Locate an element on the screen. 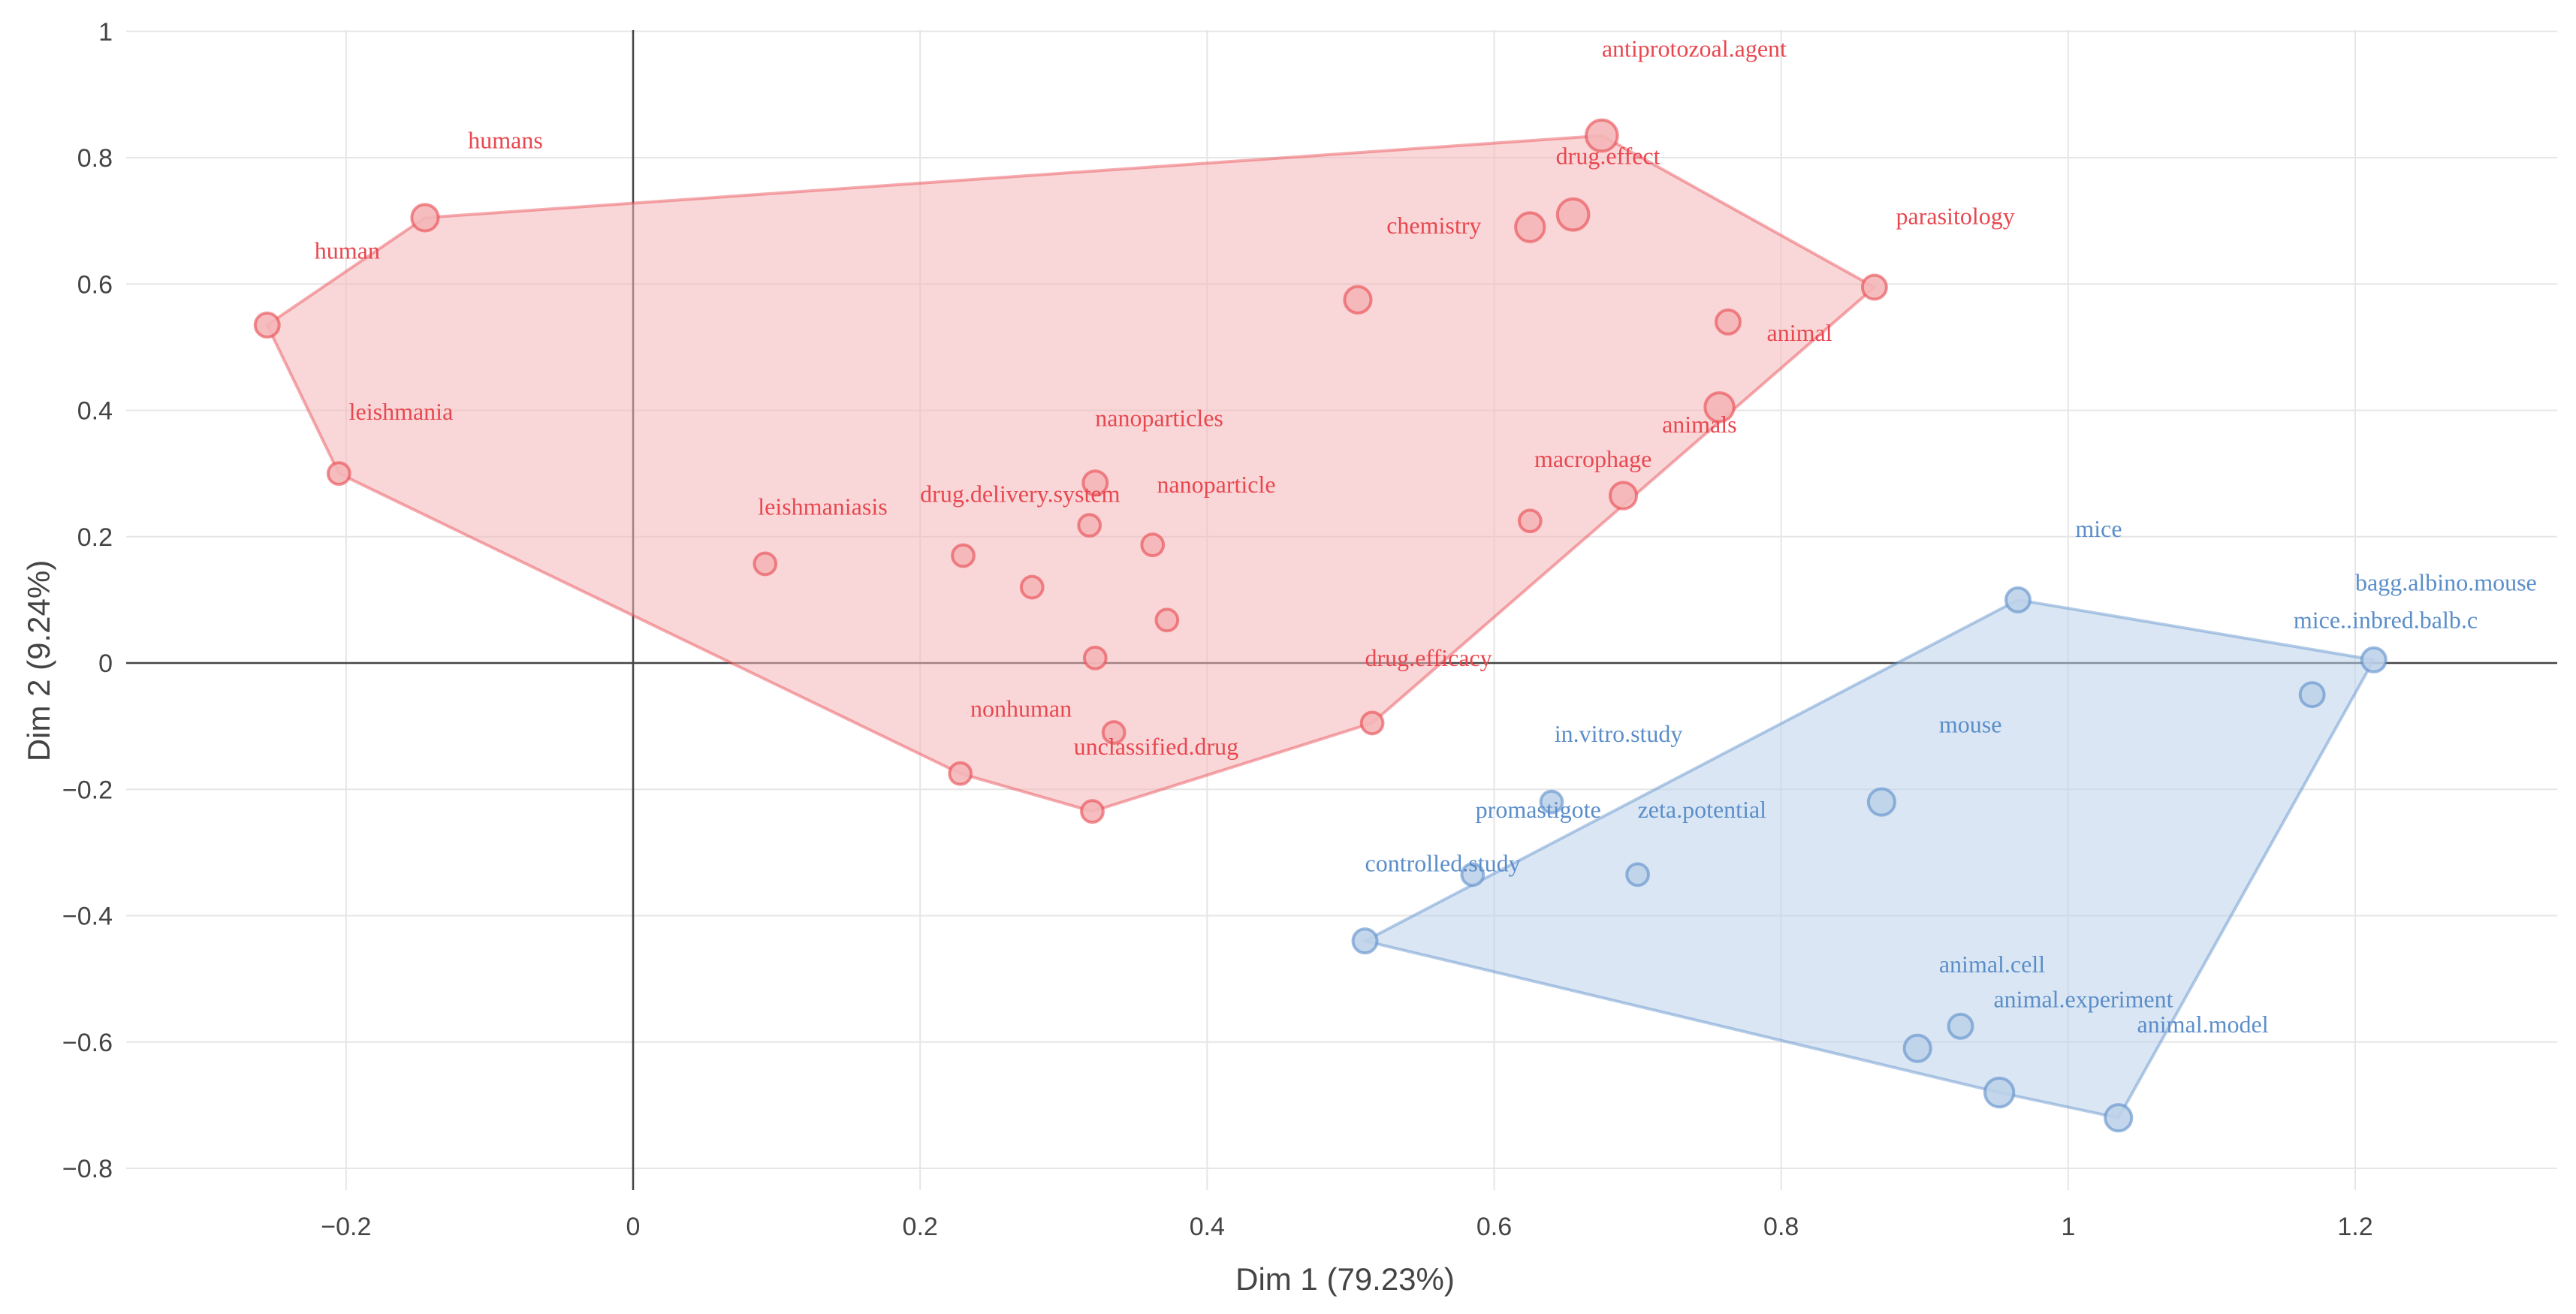 This screenshot has height=1314, width=2576. point-label: animal.experiment is located at coordinates (2083, 998).